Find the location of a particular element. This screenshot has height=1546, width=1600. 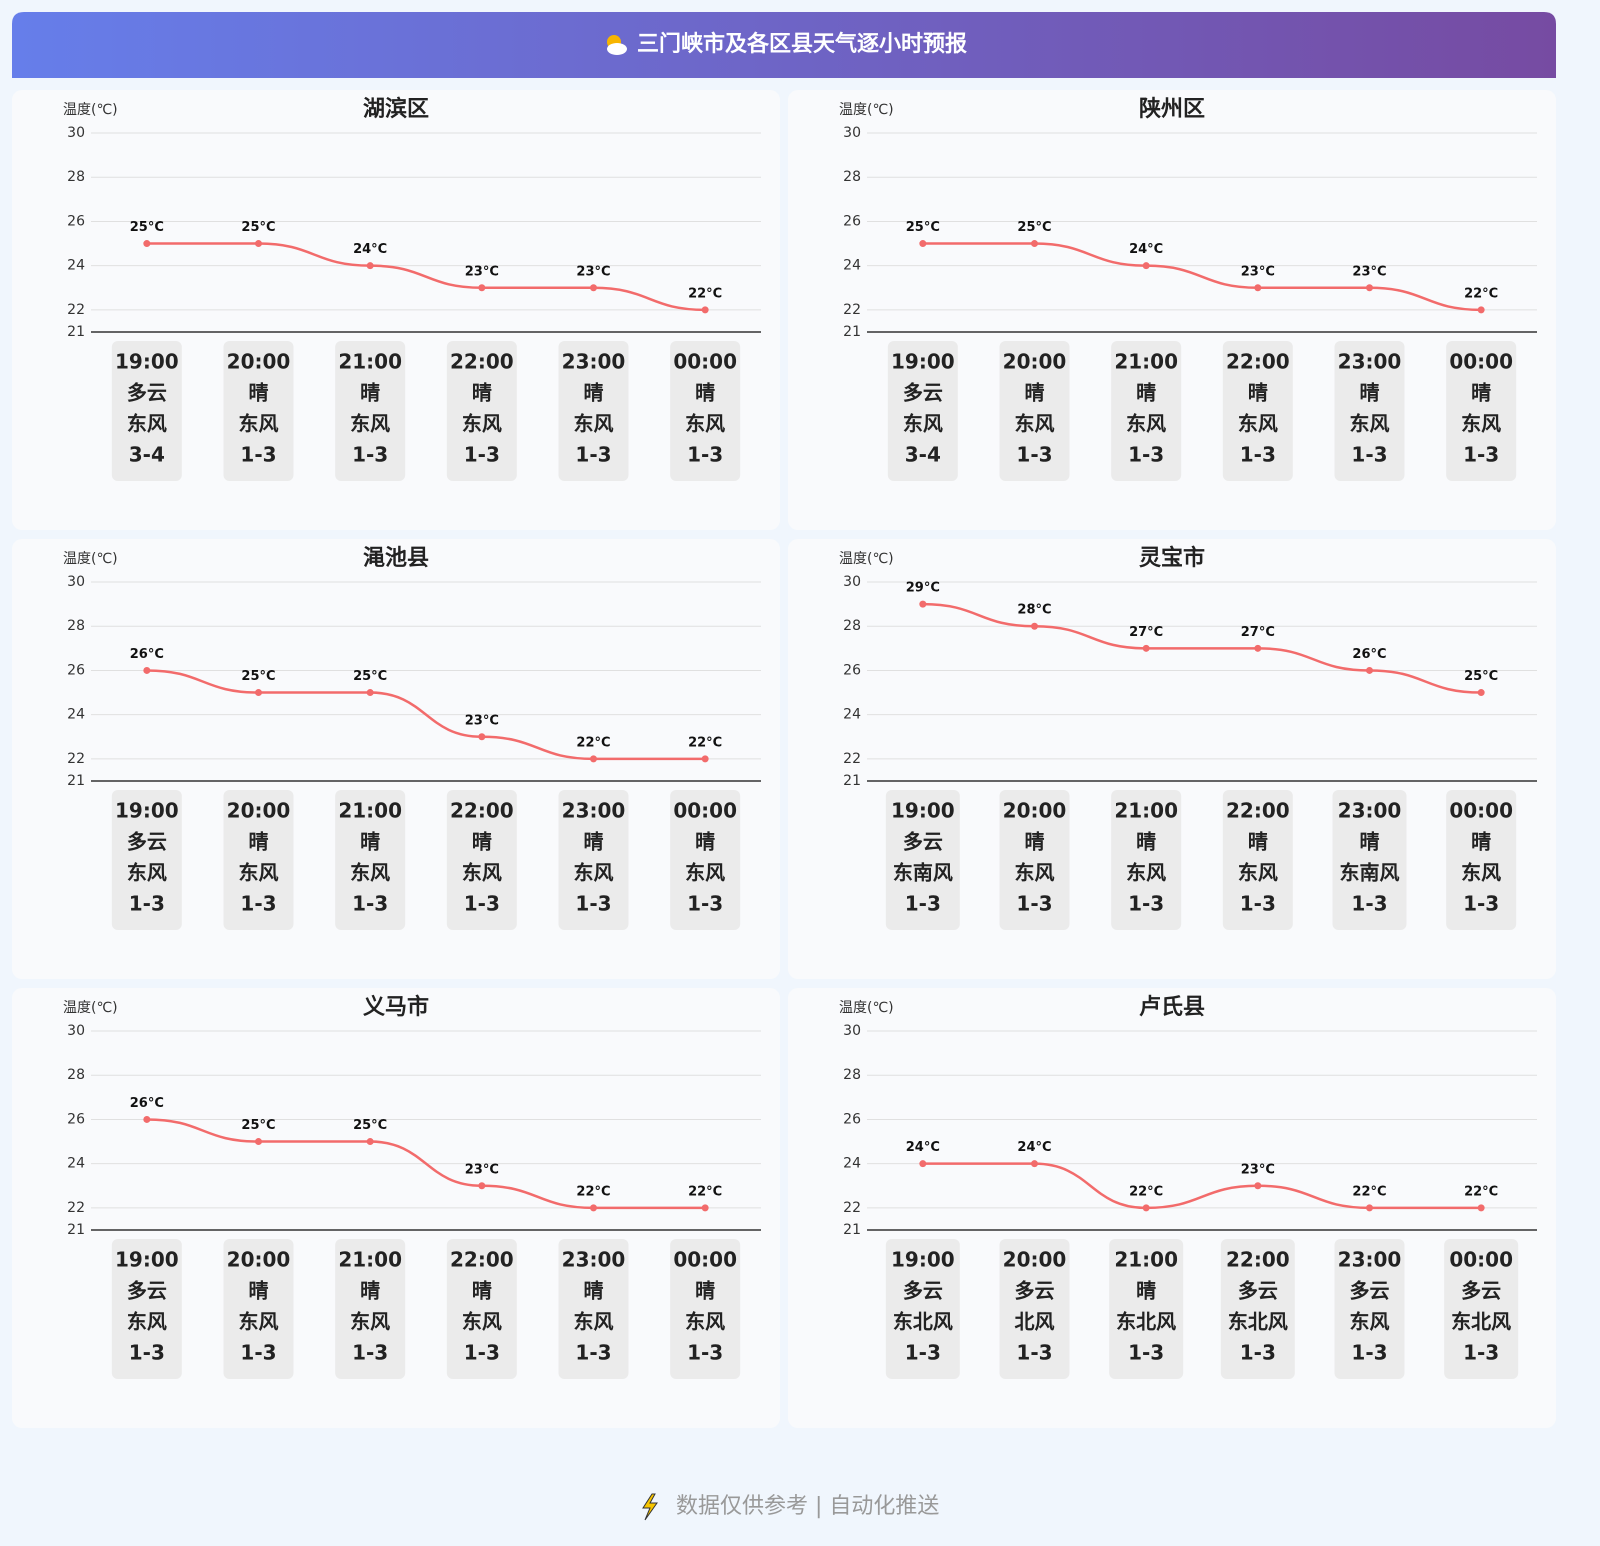

temperature-line is located at coordinates (1202, 277).